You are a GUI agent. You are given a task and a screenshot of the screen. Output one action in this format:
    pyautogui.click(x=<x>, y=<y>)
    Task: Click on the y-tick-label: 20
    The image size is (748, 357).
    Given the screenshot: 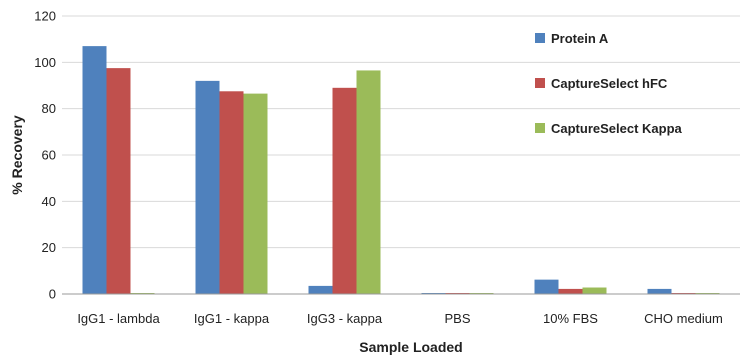 What is the action you would take?
    pyautogui.click(x=49, y=247)
    